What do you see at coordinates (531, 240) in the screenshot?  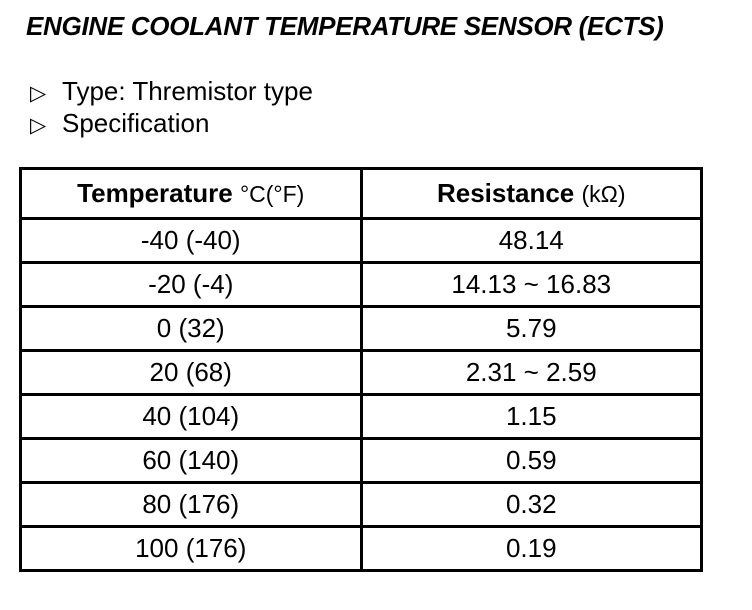 I see `resistance-cell: 48.14` at bounding box center [531, 240].